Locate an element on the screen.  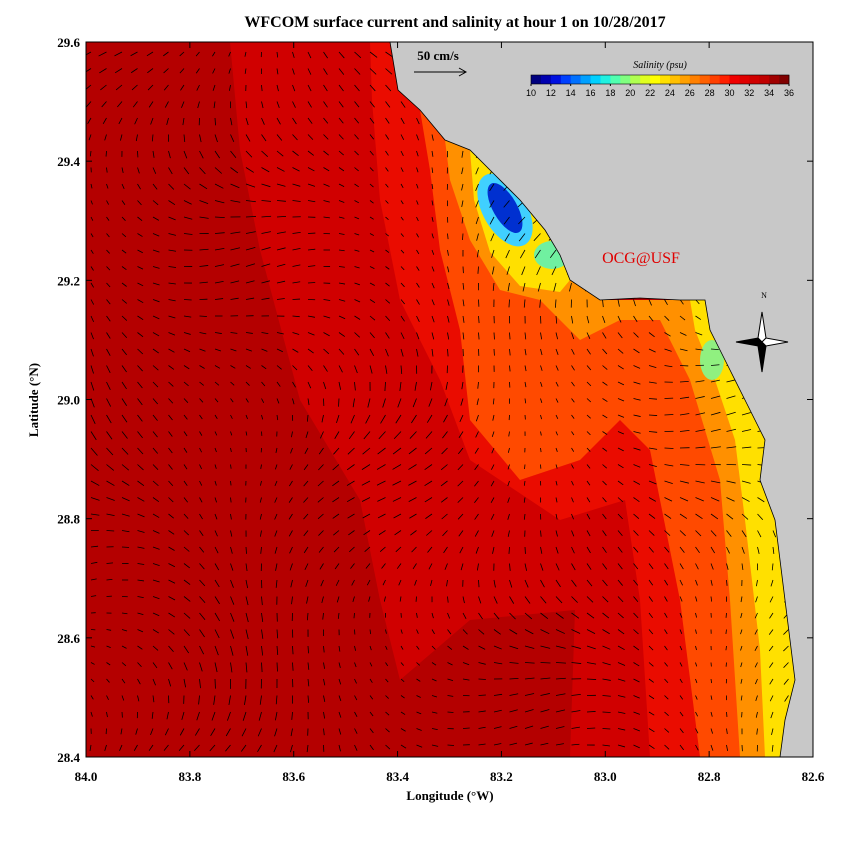
colorbar-tick-label: 24 is located at coordinates (670, 93).